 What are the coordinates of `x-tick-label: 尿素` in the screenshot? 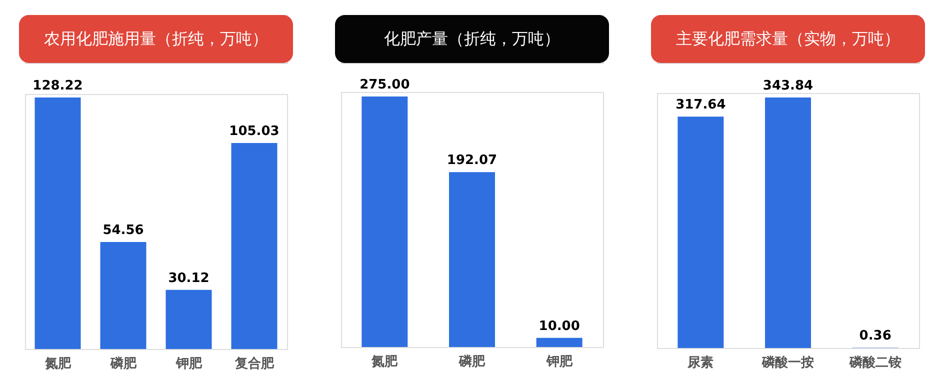 It's located at (700, 362).